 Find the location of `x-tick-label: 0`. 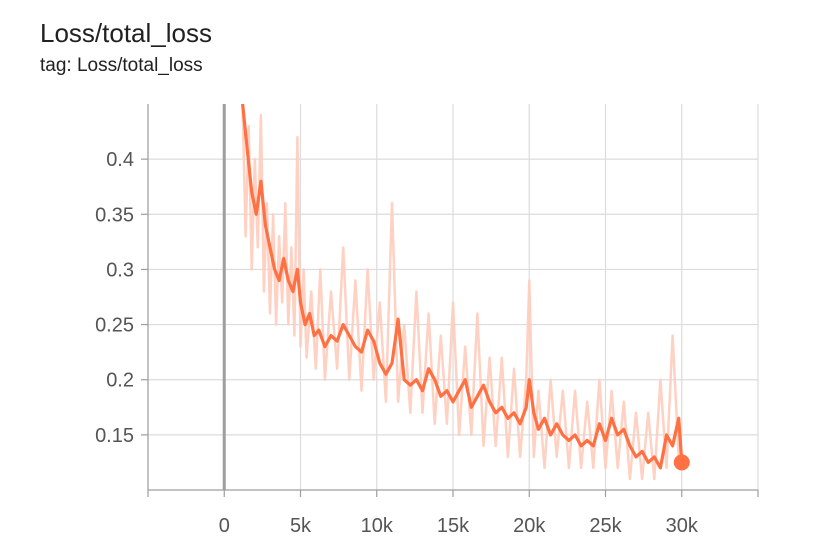

x-tick-label: 0 is located at coordinates (224, 526).